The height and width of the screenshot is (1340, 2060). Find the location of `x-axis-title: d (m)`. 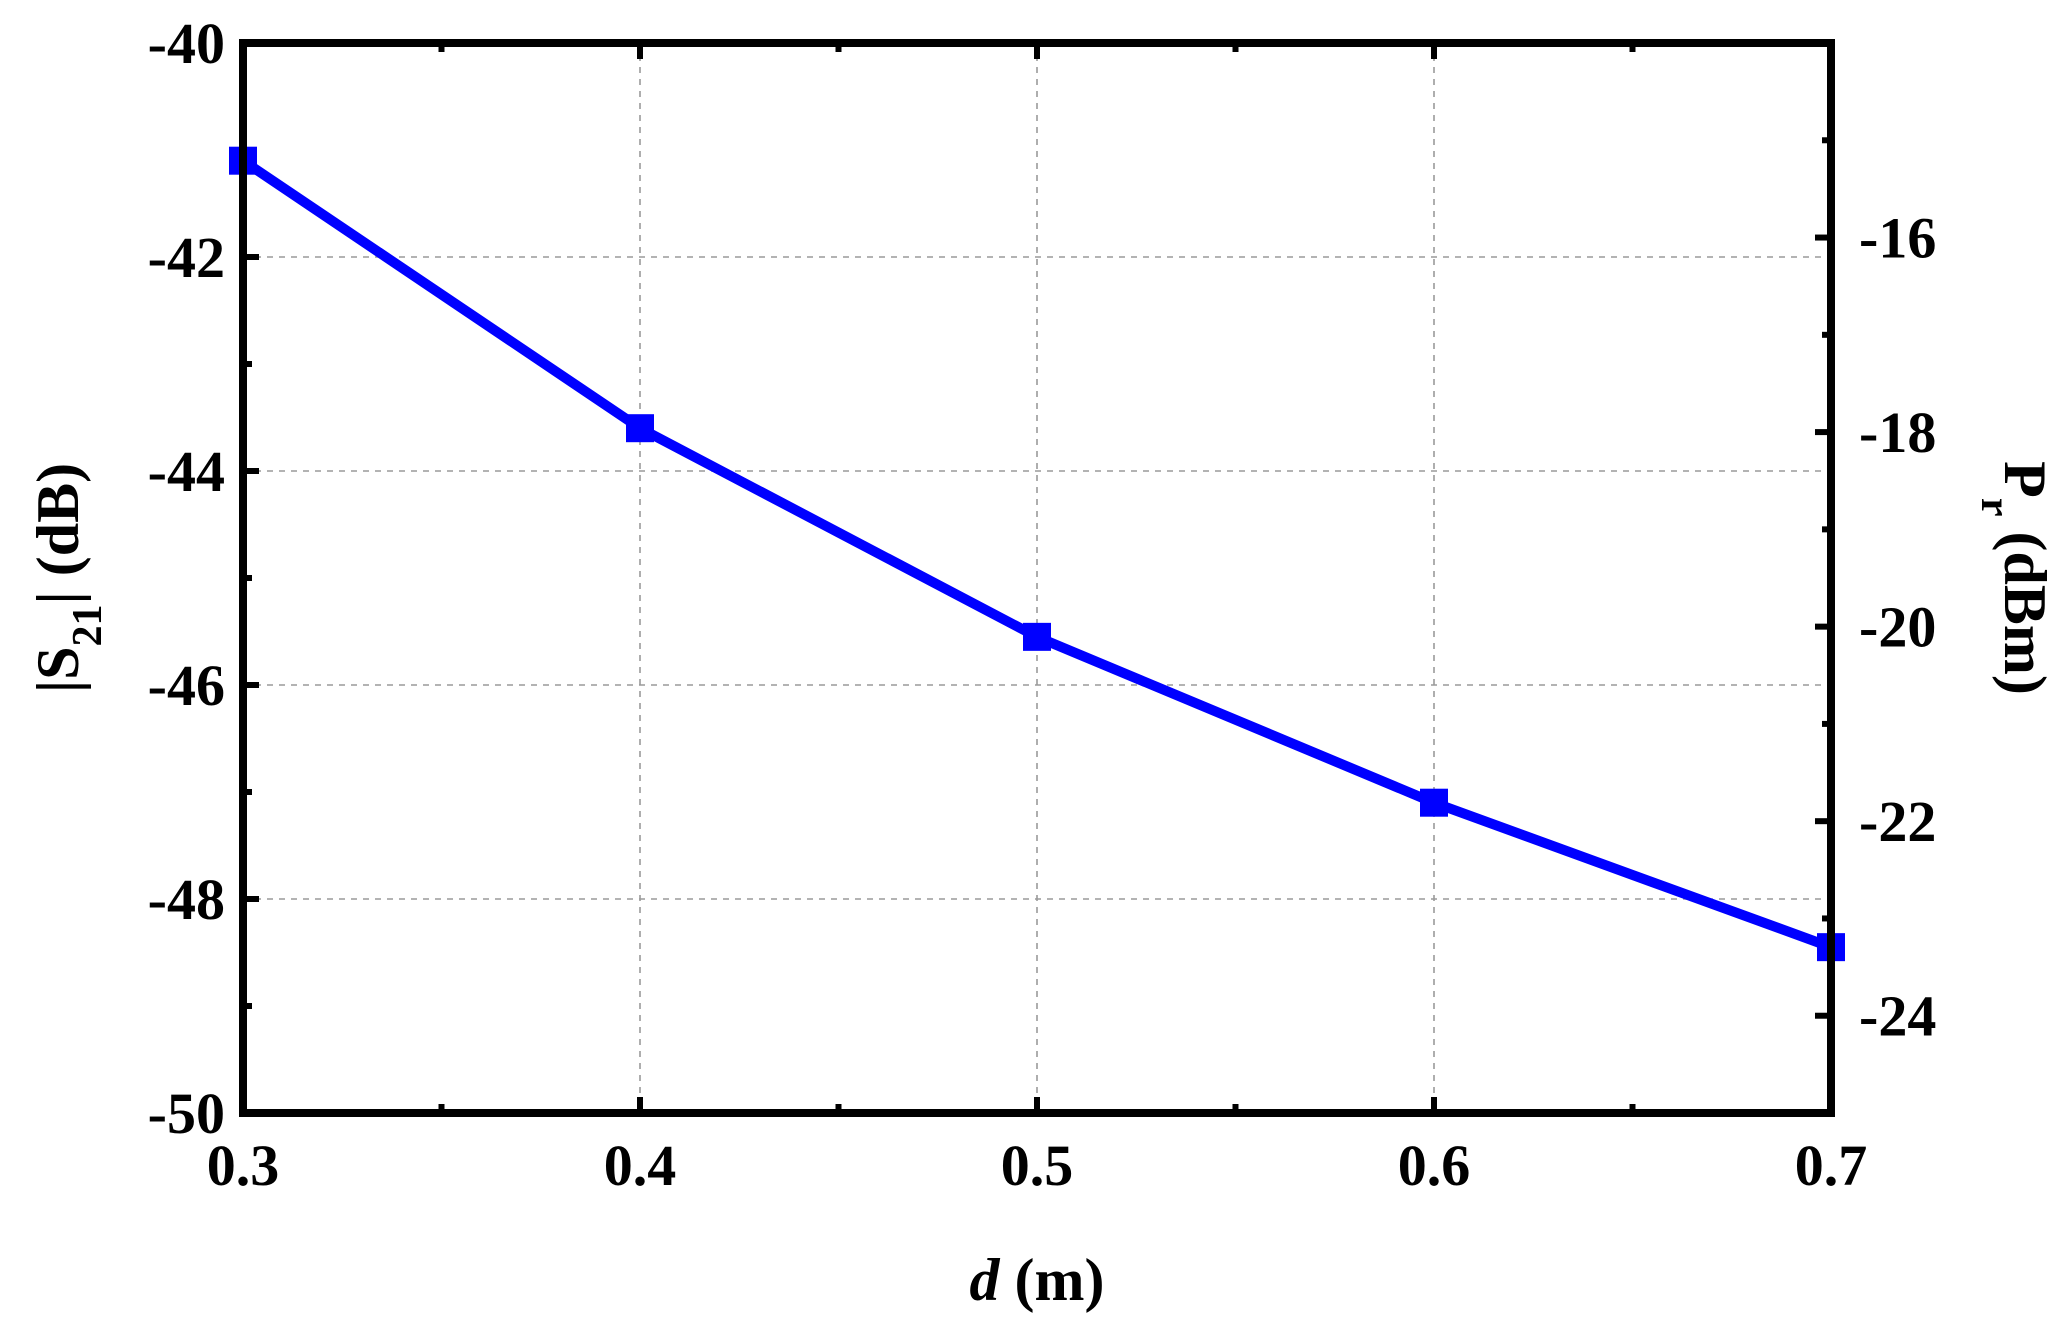

x-axis-title: d (m) is located at coordinates (1037, 1280).